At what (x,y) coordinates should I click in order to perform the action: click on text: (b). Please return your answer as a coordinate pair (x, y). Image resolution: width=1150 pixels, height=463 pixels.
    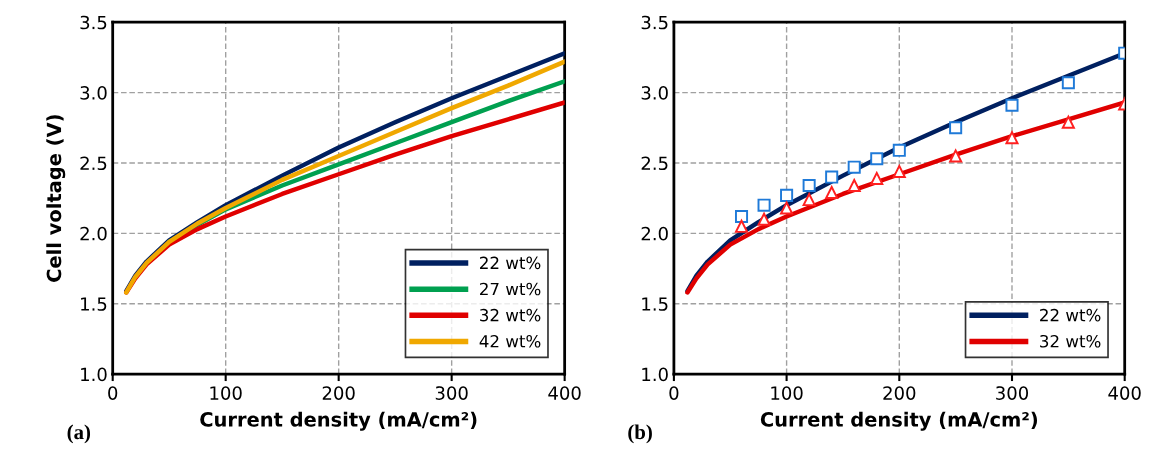
    Looking at the image, I should click on (640, 434).